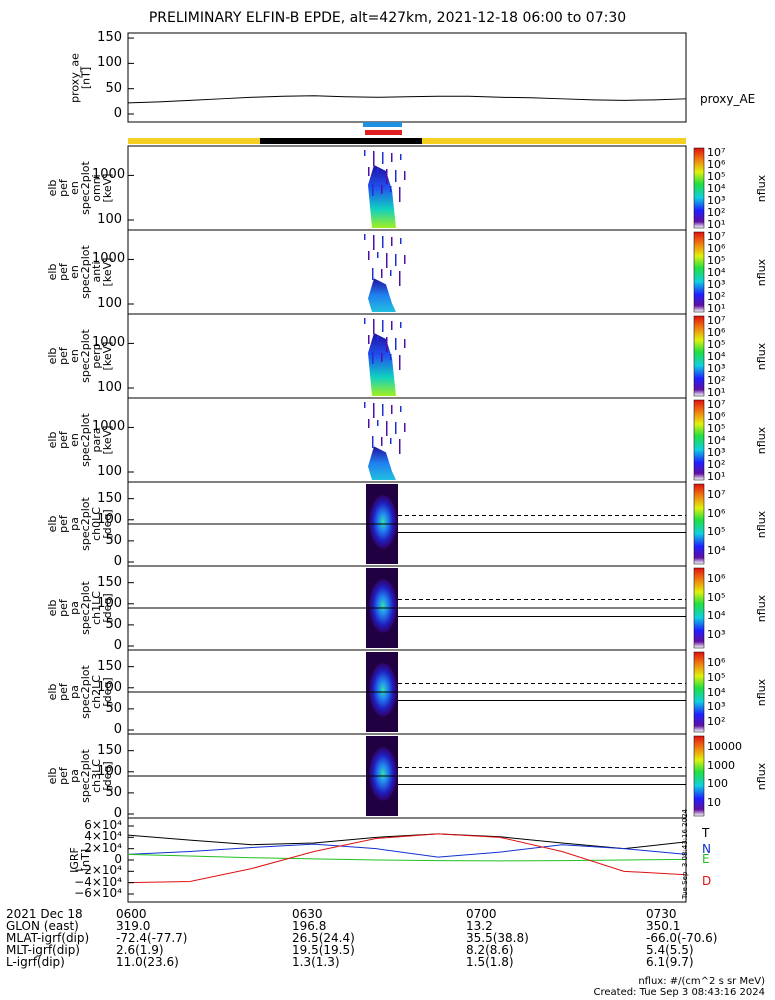 This screenshot has width=775, height=1000. What do you see at coordinates (663, 926) in the screenshot?
I see `ephemeris-cell: 350.1` at bounding box center [663, 926].